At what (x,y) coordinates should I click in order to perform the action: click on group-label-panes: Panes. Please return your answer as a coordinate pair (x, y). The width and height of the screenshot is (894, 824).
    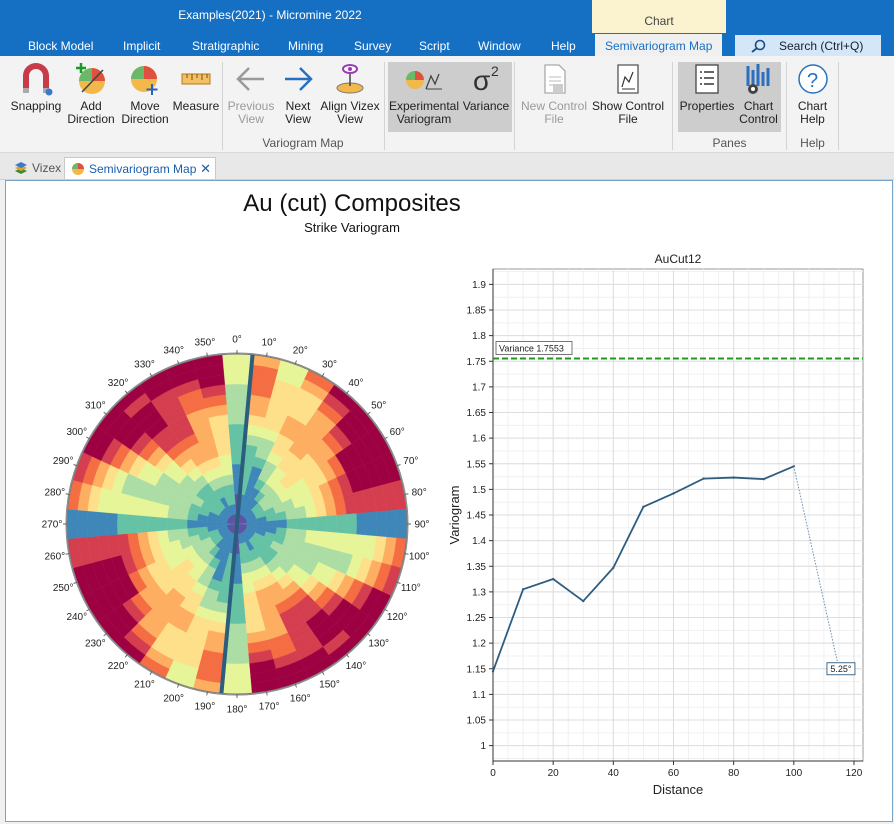
    Looking at the image, I should click on (729, 143).